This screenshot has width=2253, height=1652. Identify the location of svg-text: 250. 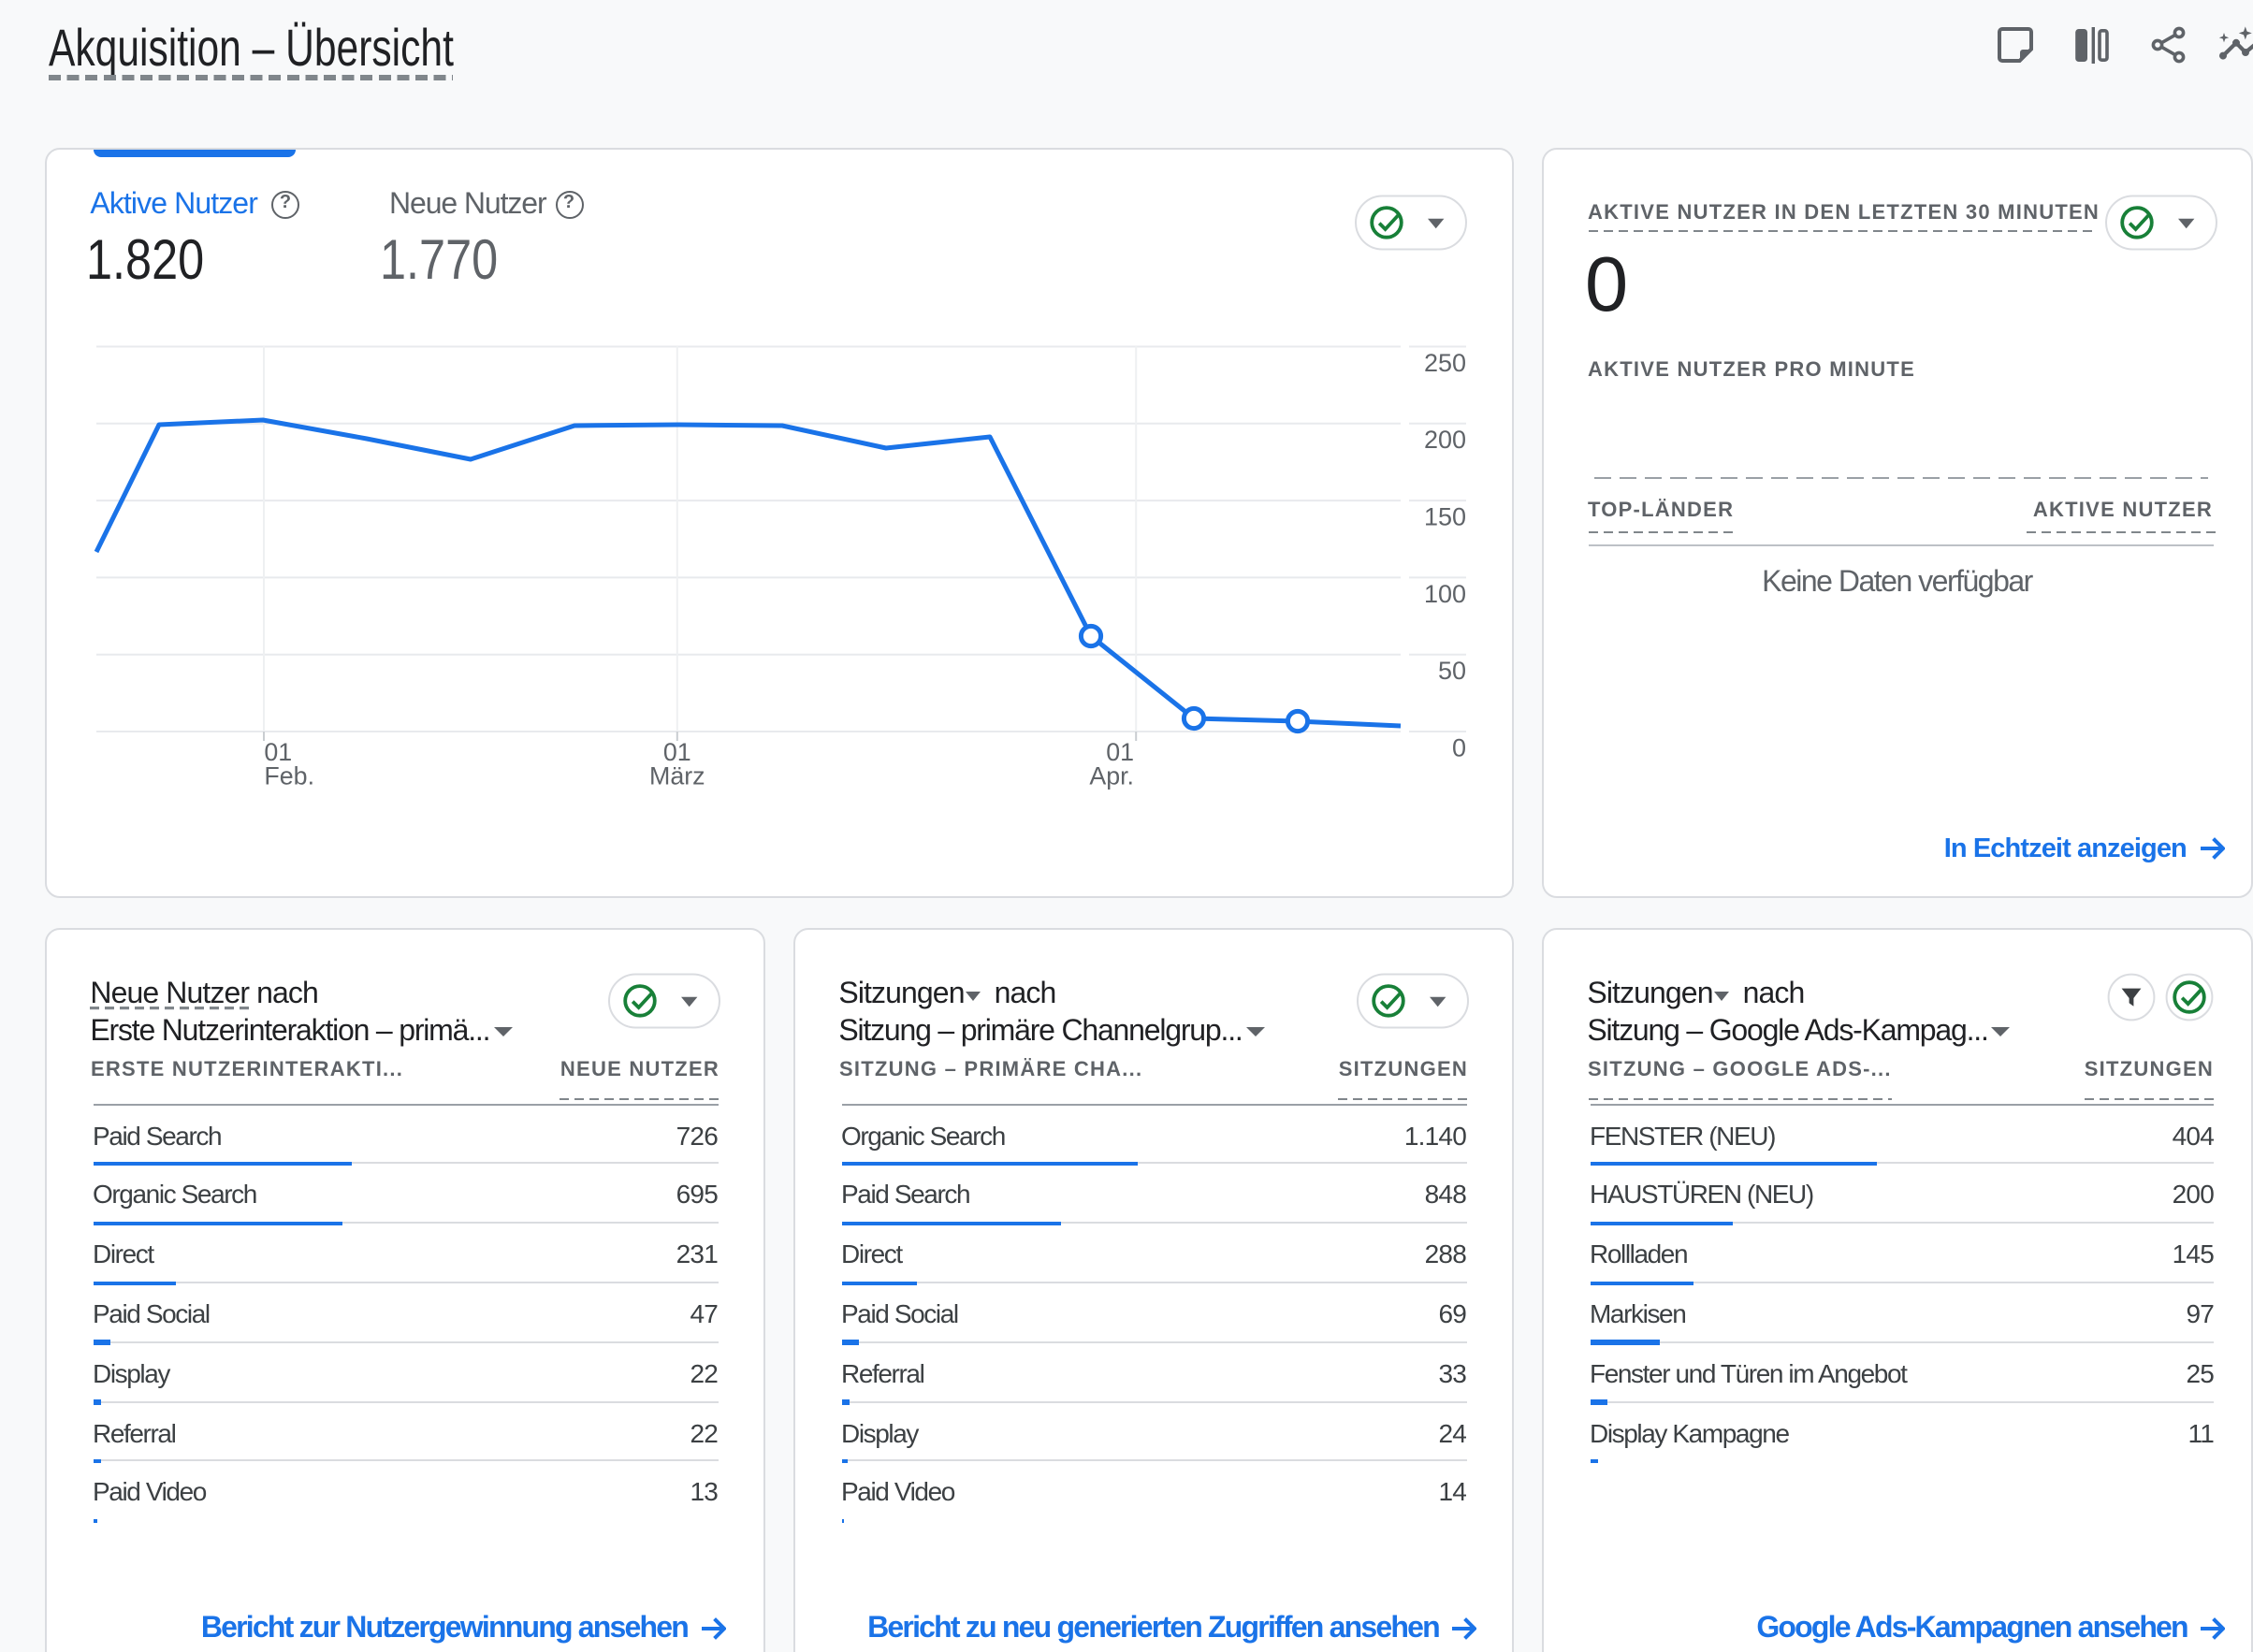
(1445, 363).